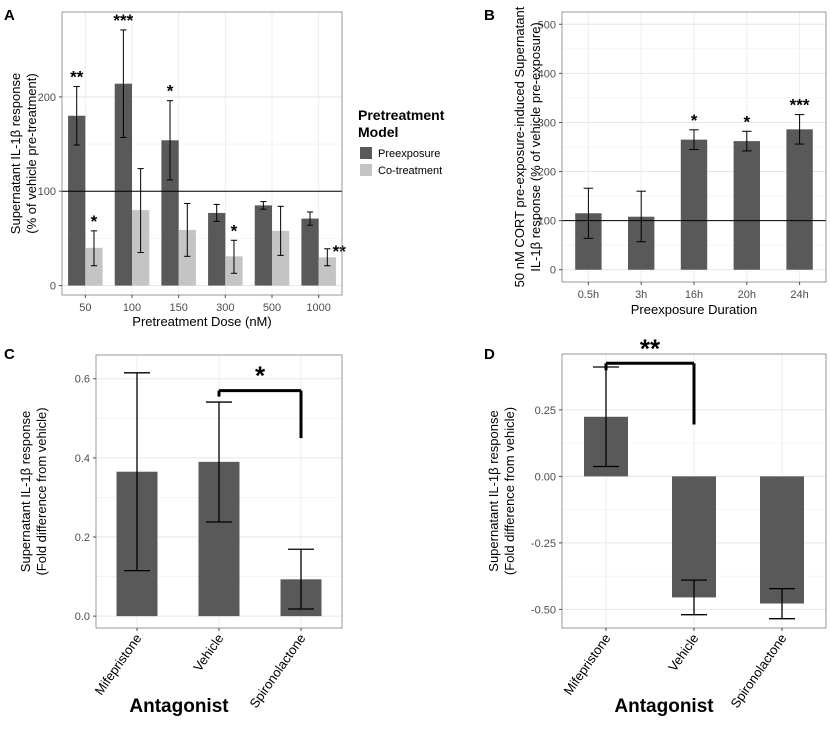  I want to click on plot-area, so click(202, 153).